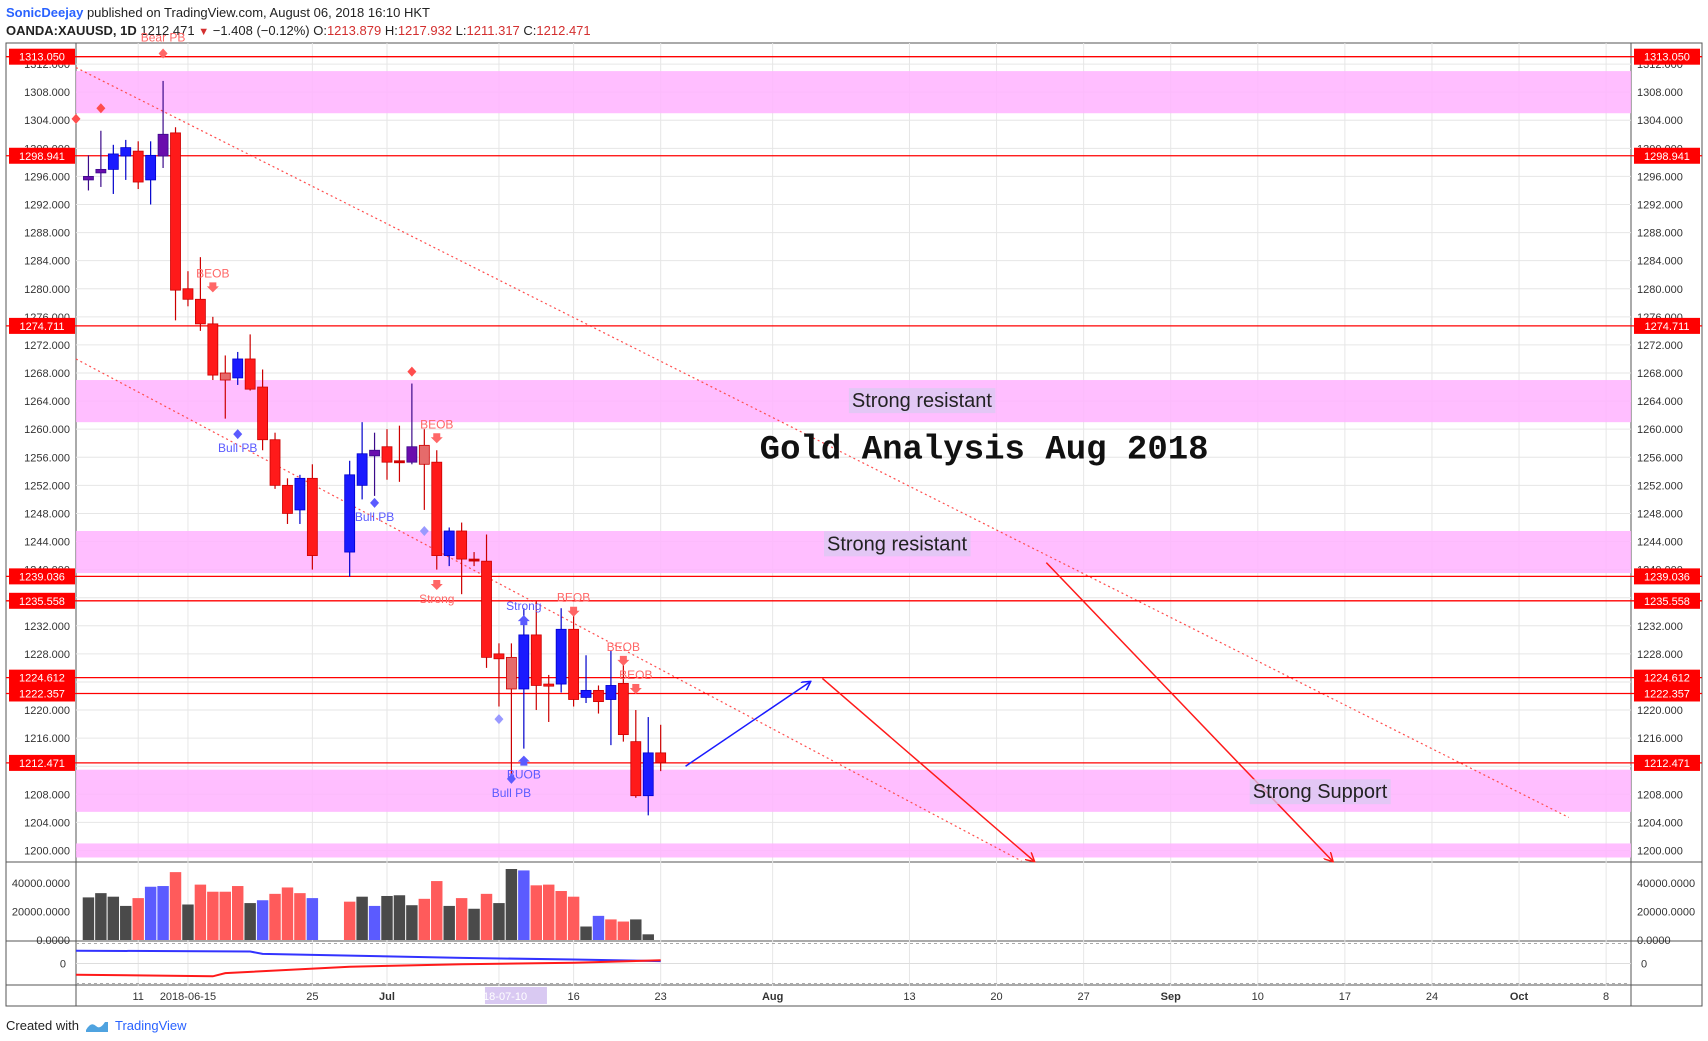 This screenshot has height=1041, width=1708. What do you see at coordinates (1171, 997) in the screenshot?
I see `x-tick-label: Sep` at bounding box center [1171, 997].